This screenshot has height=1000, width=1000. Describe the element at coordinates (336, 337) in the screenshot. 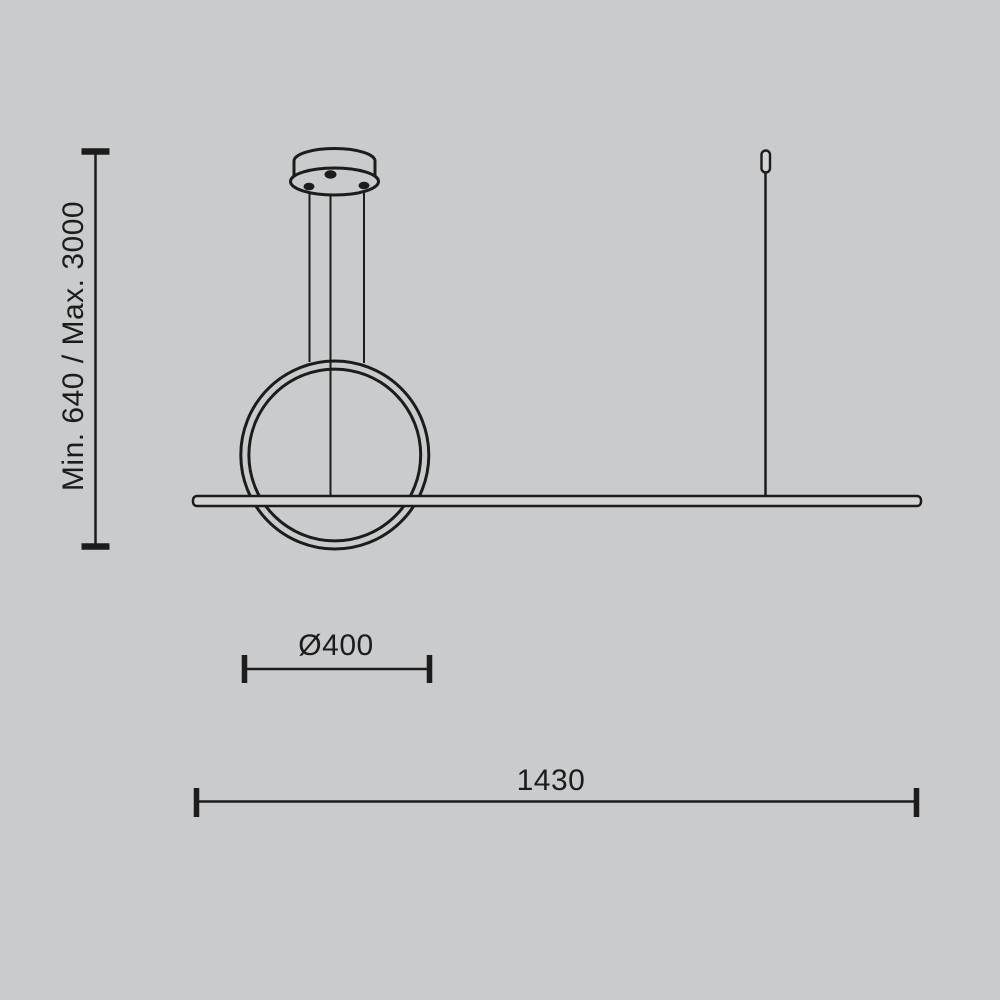

I see `suspension-wires` at that location.